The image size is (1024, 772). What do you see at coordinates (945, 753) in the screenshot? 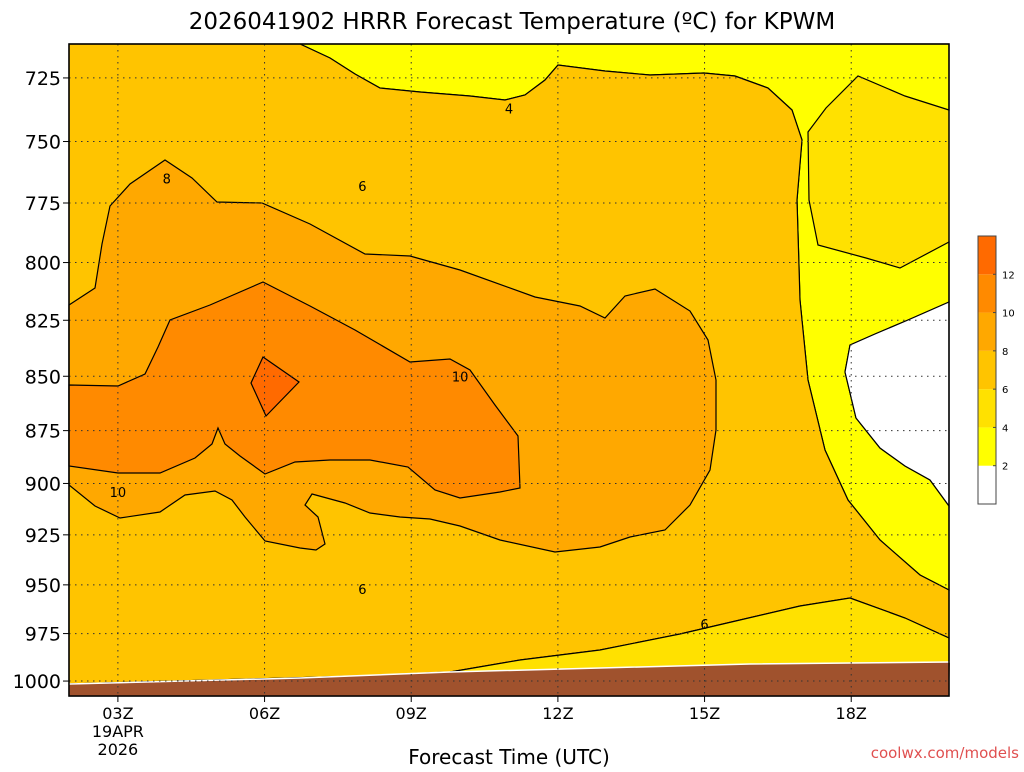
I see `credit-text: coolwx.com/models` at bounding box center [945, 753].